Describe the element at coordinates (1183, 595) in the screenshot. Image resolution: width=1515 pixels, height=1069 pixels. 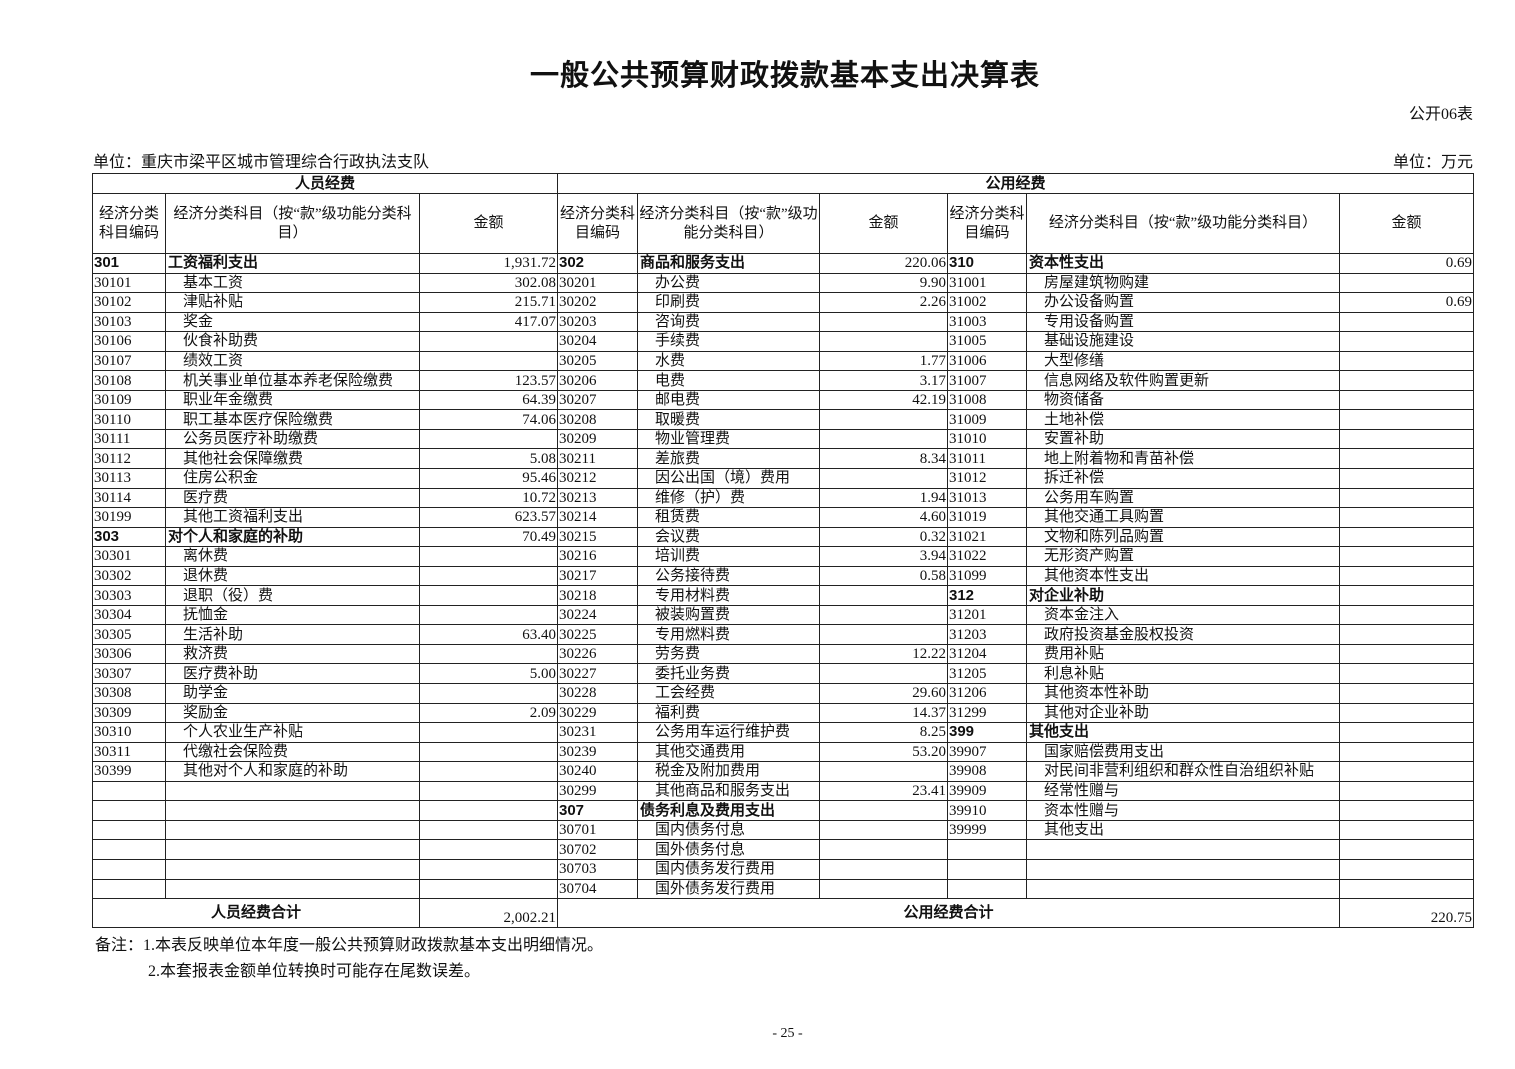
I see `item-name: 对企业补助` at that location.